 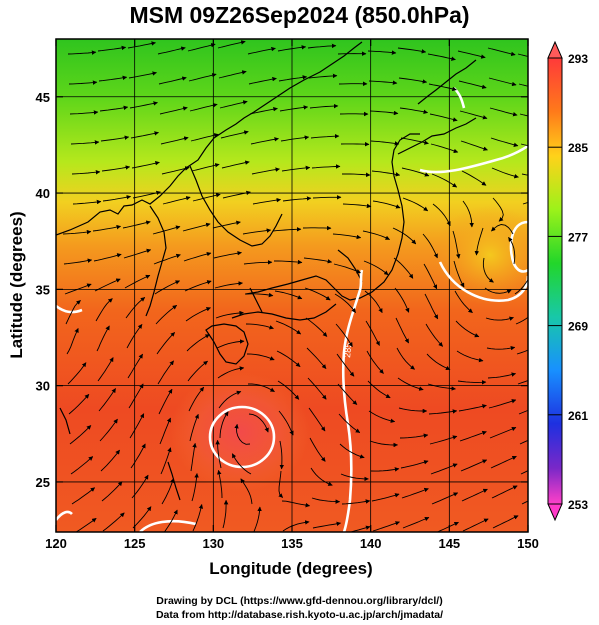 I want to click on x-tick-label: 135, so click(x=292, y=543).